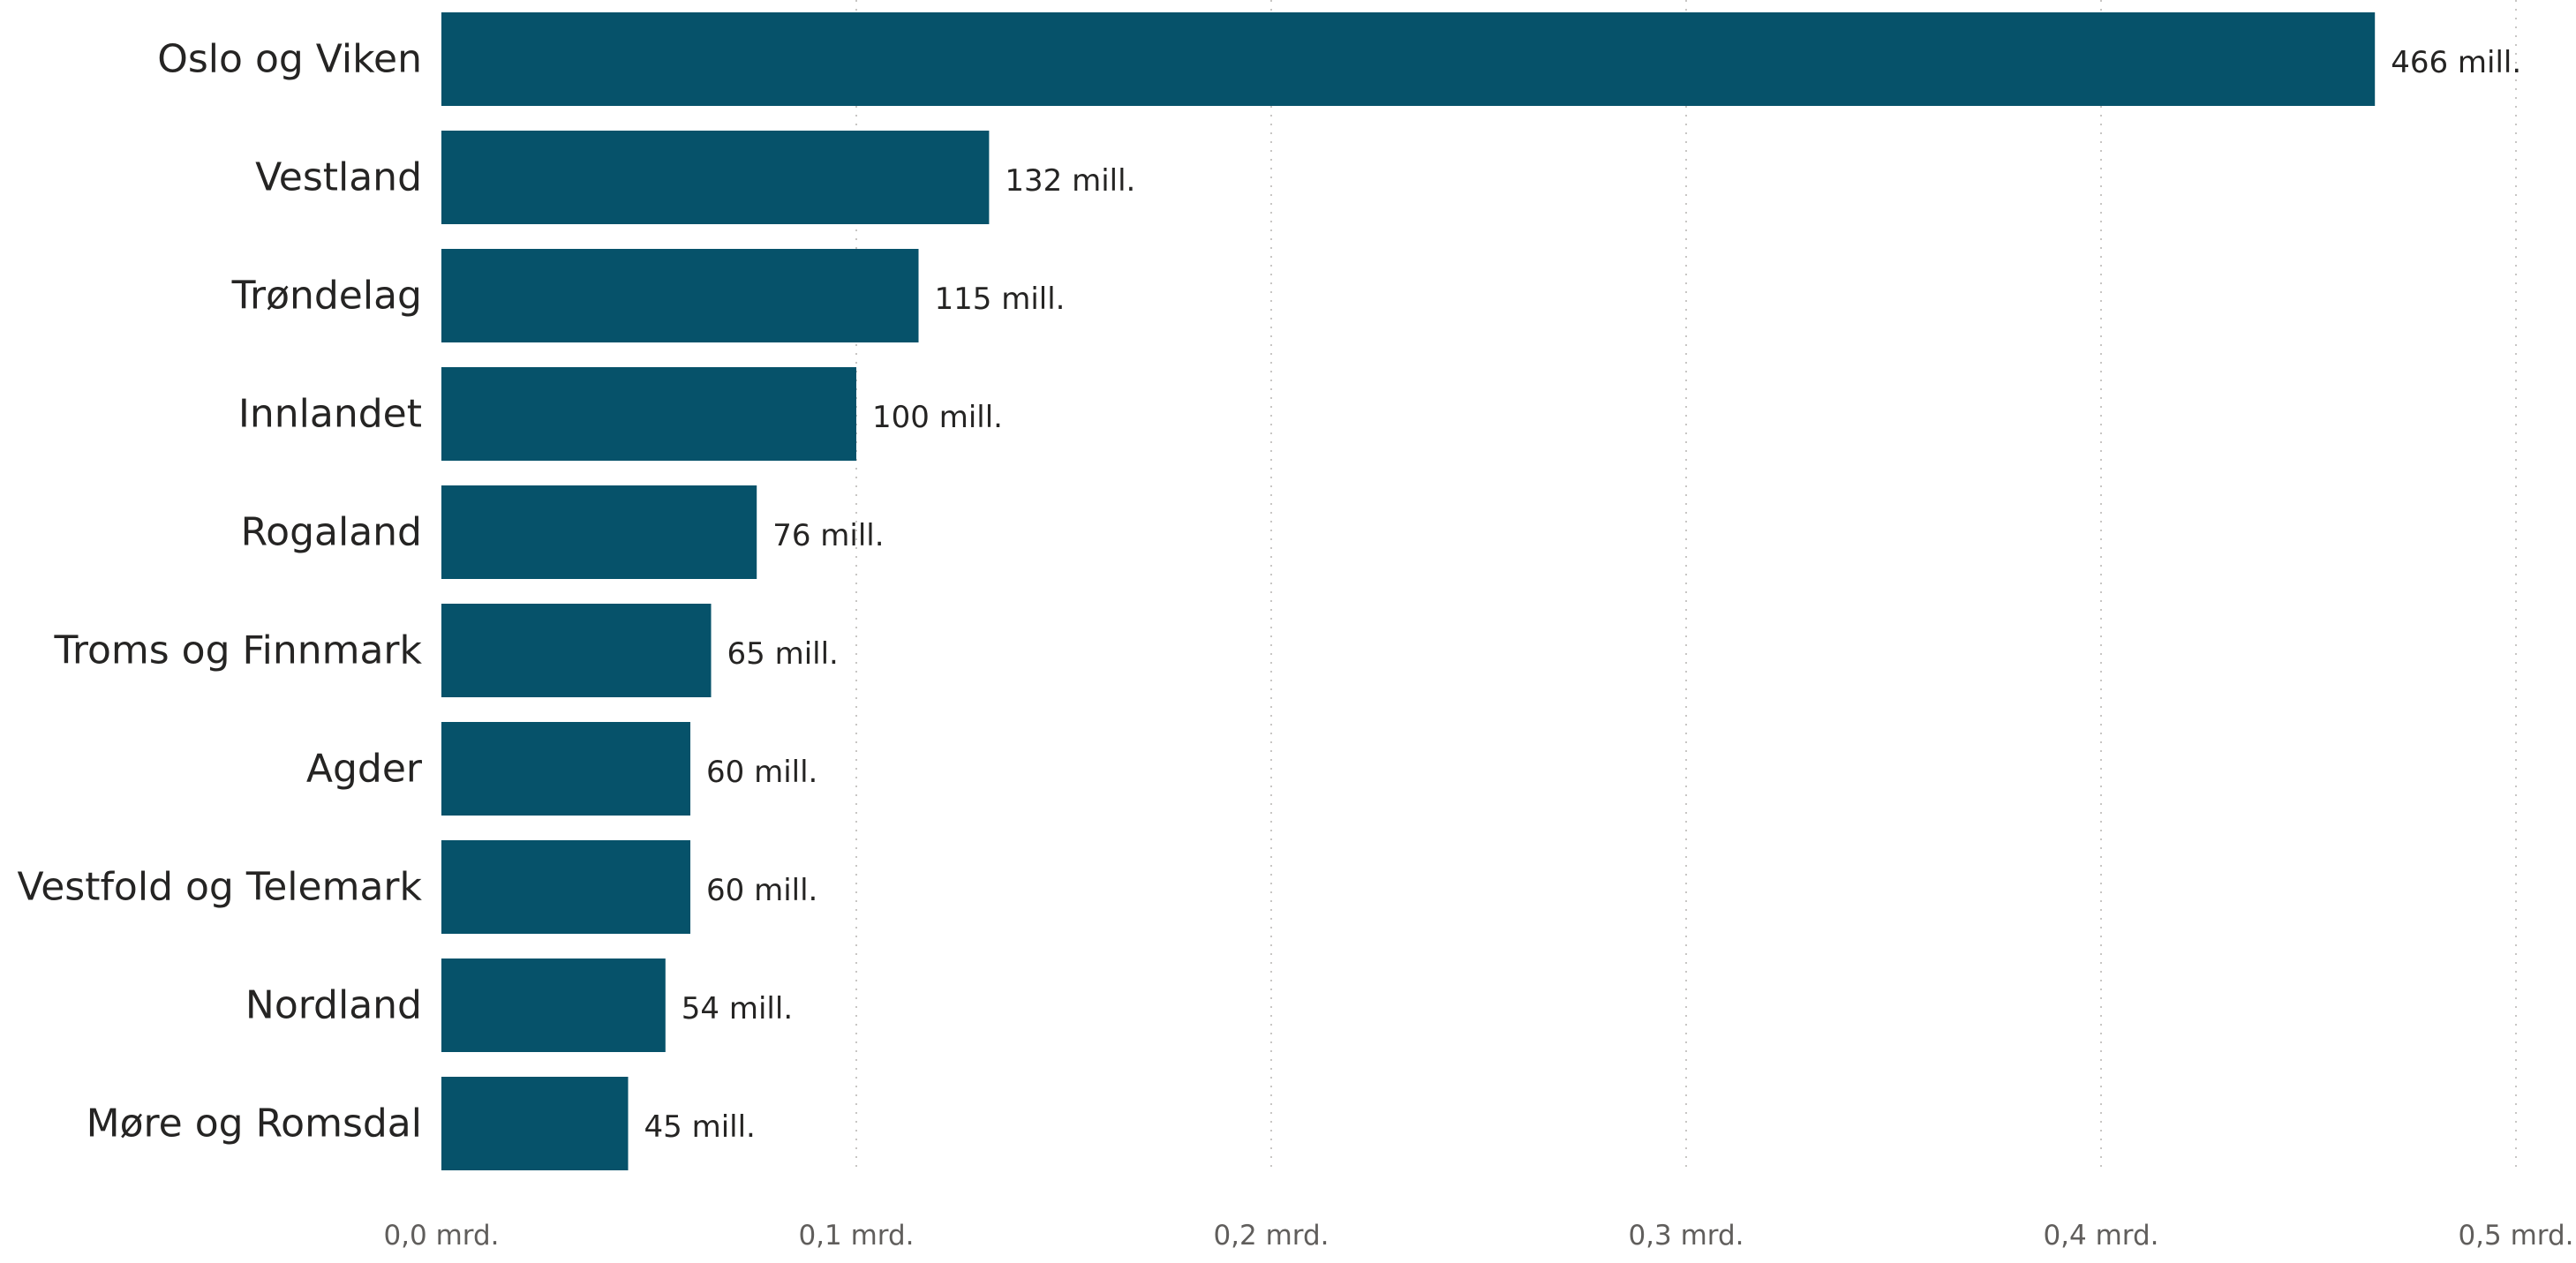 The image size is (2576, 1263). I want to click on data-label: 65 mill., so click(783, 654).